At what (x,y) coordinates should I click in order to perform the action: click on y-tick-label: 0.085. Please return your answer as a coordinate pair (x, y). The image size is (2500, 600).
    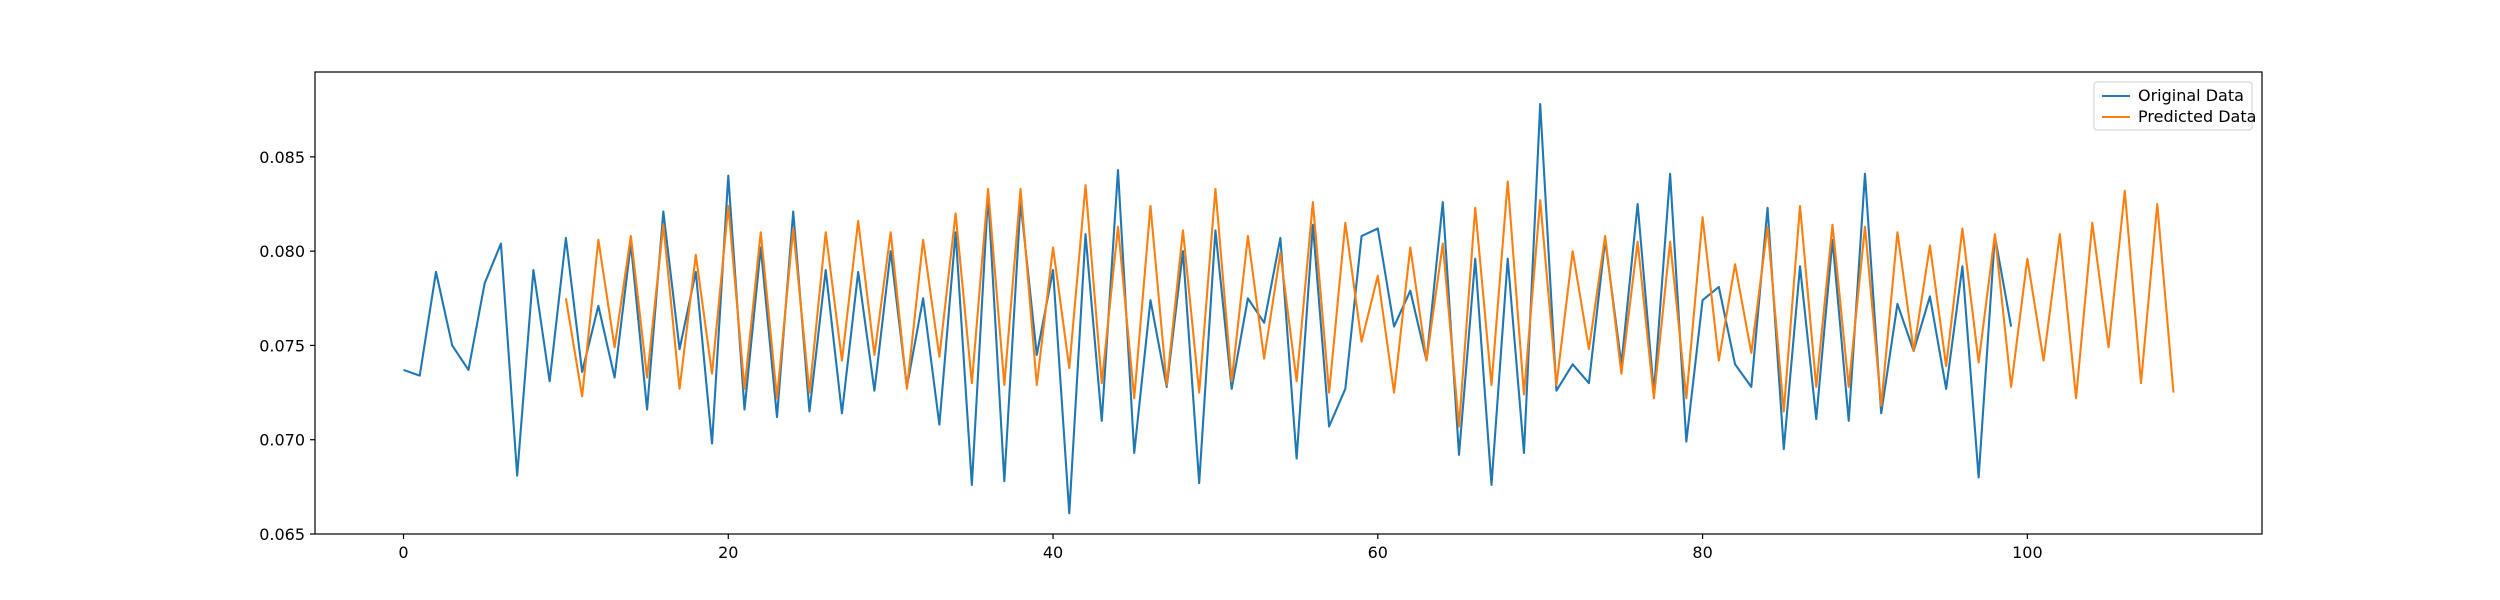
    Looking at the image, I should click on (282, 157).